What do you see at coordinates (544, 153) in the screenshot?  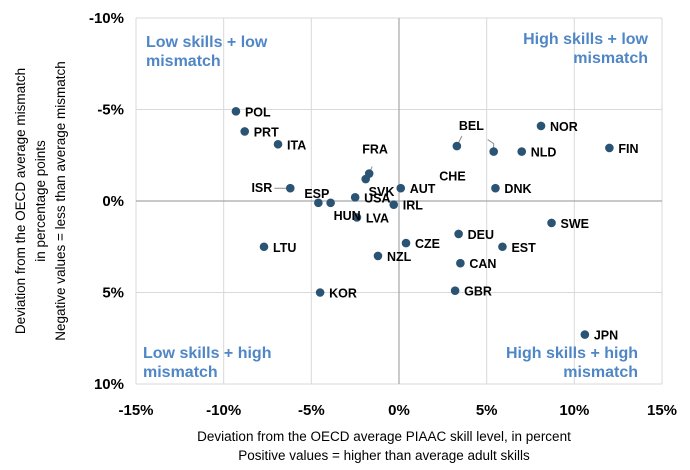 I see `point-label-nld: NLD` at bounding box center [544, 153].